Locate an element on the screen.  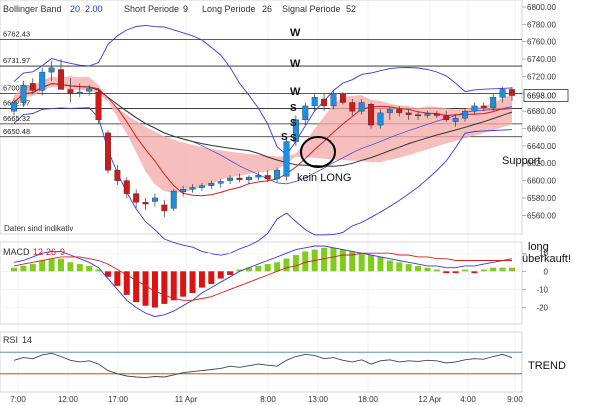
header-short-label: Short Periode is located at coordinates (151, 9).